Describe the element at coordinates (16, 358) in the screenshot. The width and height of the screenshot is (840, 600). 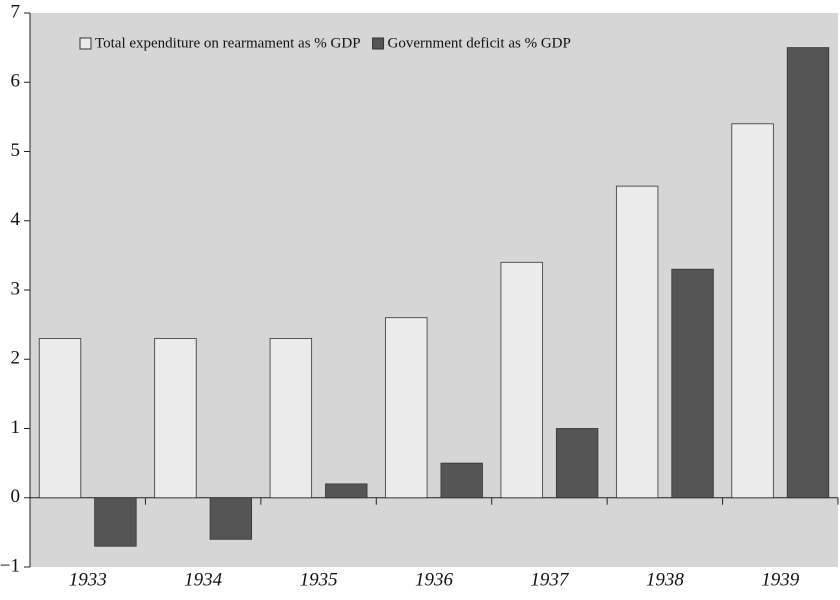
I see `y-tick-label: 2` at that location.